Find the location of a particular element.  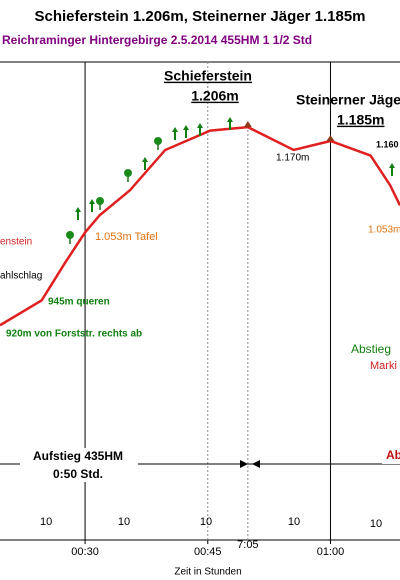

annotation: ahlschlag is located at coordinates (21, 276).